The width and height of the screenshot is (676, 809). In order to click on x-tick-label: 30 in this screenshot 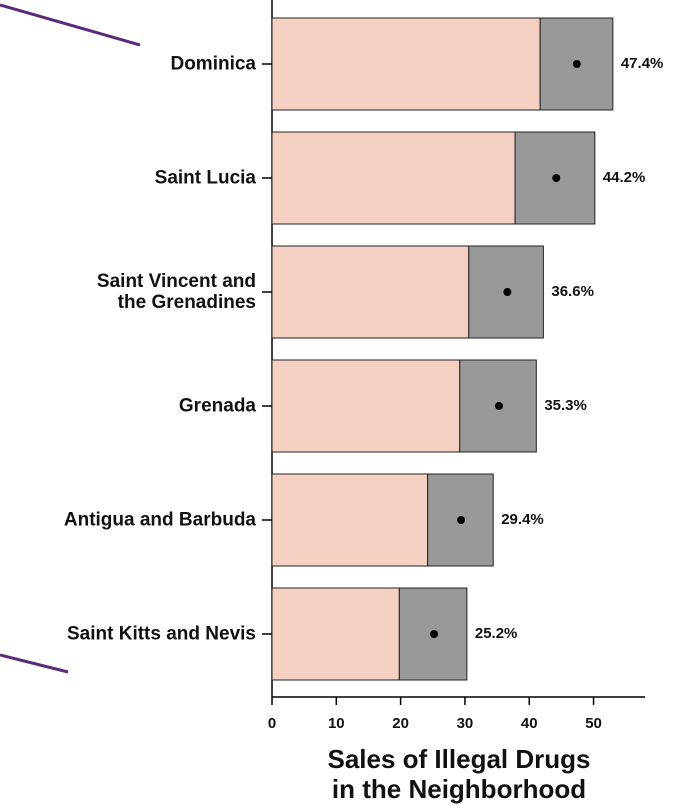, I will do `click(465, 723)`.